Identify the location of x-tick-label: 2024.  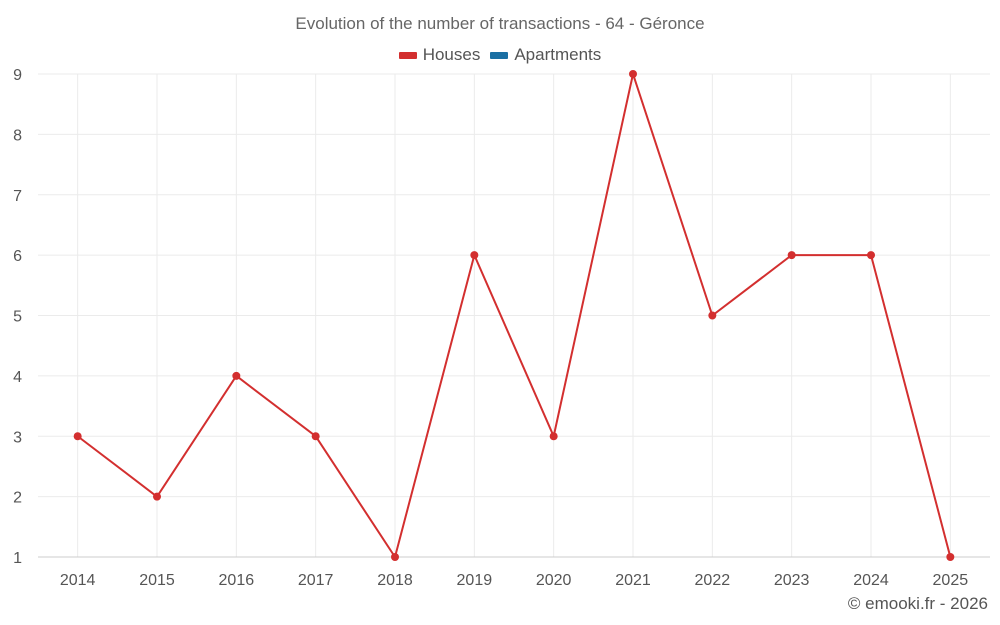
(871, 580).